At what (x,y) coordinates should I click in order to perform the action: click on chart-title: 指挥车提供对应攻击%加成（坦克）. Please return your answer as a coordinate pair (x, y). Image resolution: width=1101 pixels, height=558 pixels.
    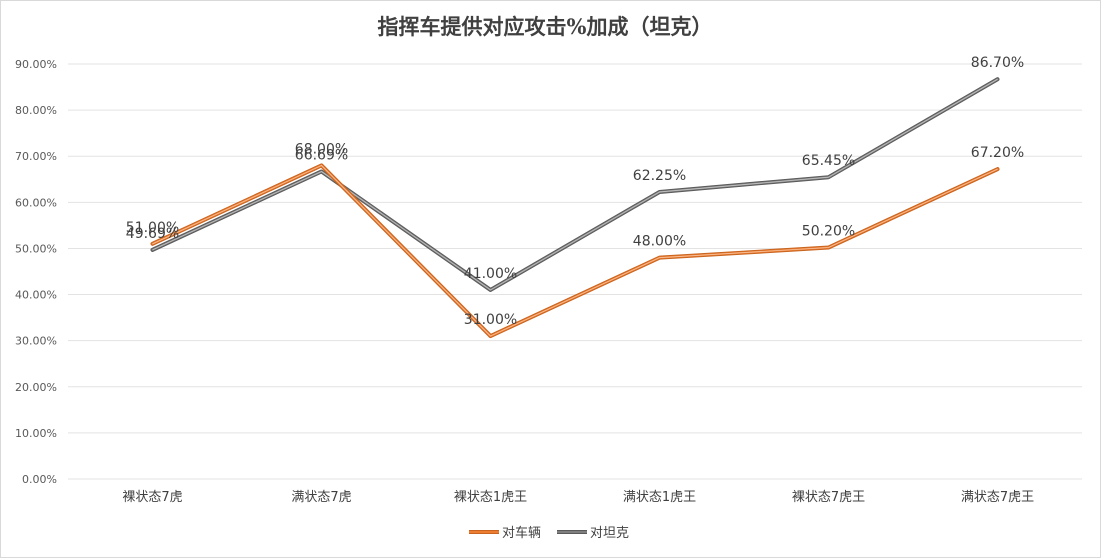
    Looking at the image, I should click on (545, 26).